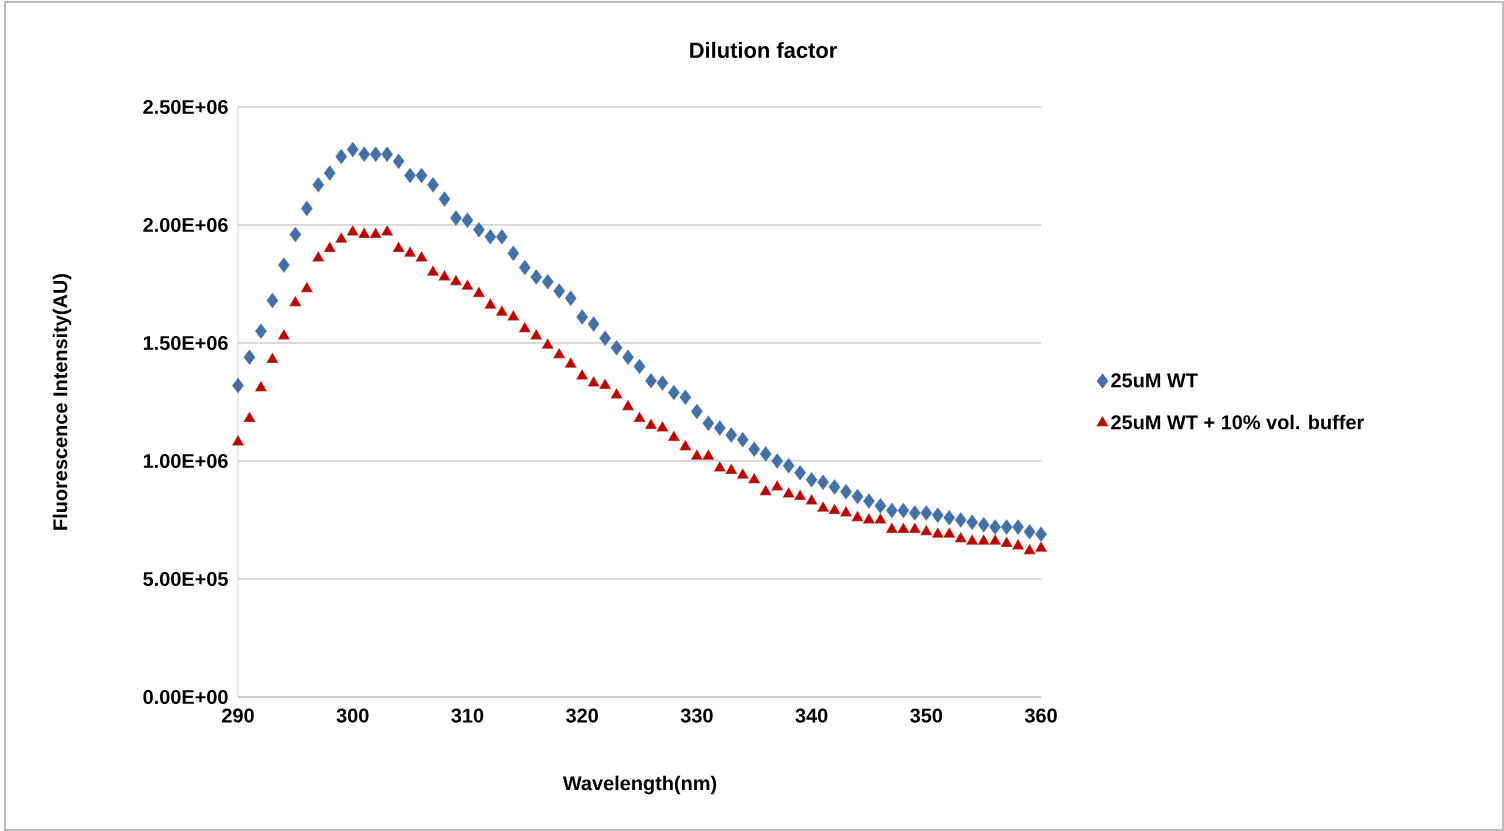  Describe the element at coordinates (185, 225) in the screenshot. I see `y-tick-label: 2.00E+06` at that location.